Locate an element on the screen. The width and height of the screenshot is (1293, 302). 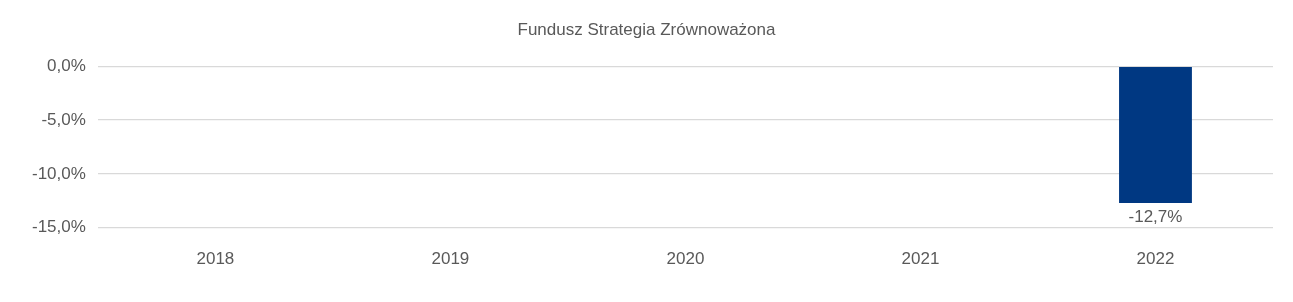
x-tick-label: 2019 is located at coordinates (450, 259).